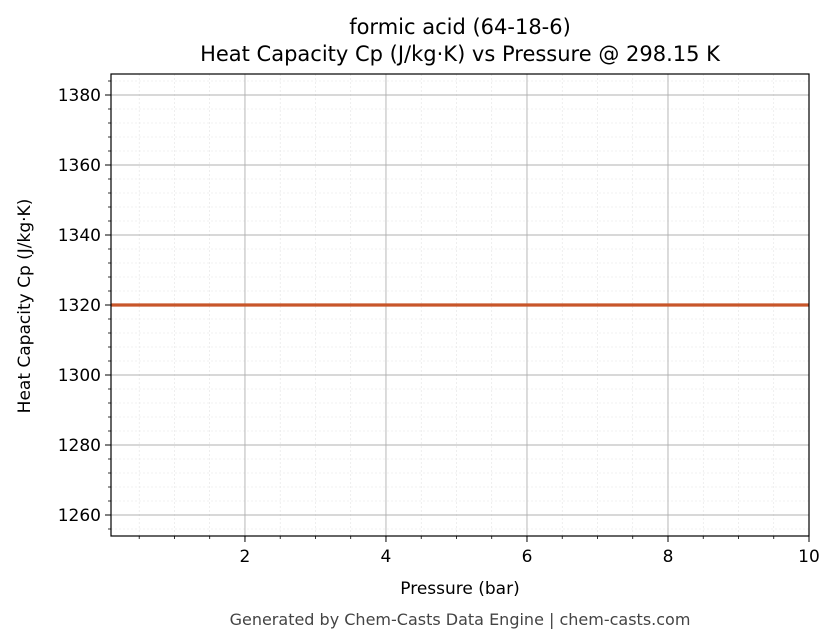 Image resolution: width=836 pixels, height=644 pixels. What do you see at coordinates (527, 557) in the screenshot?
I see `x-tick-label: 6` at bounding box center [527, 557].